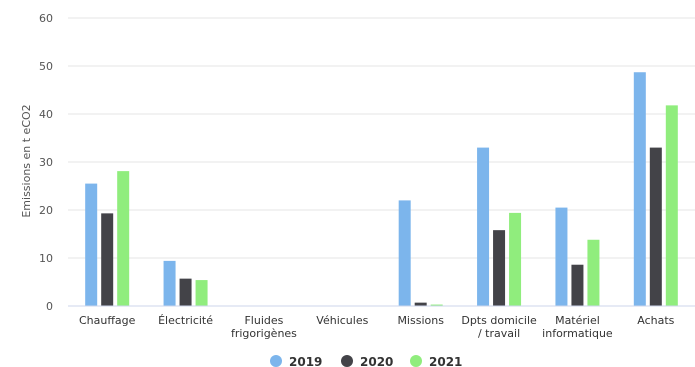 This screenshot has height=367, width=695. Describe the element at coordinates (445, 361) in the screenshot. I see `legend-label: 2021` at that location.